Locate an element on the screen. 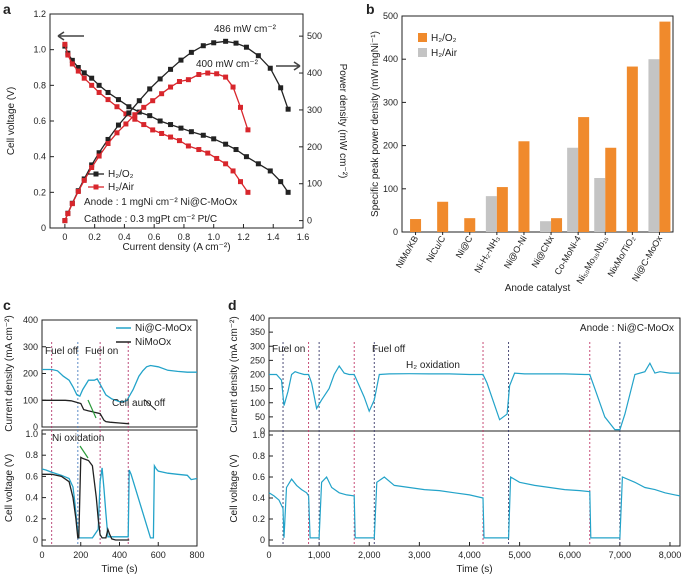 Image resolution: width=685 pixels, height=583 pixels. panel-d-xtick-label: 1,000 is located at coordinates (319, 555).